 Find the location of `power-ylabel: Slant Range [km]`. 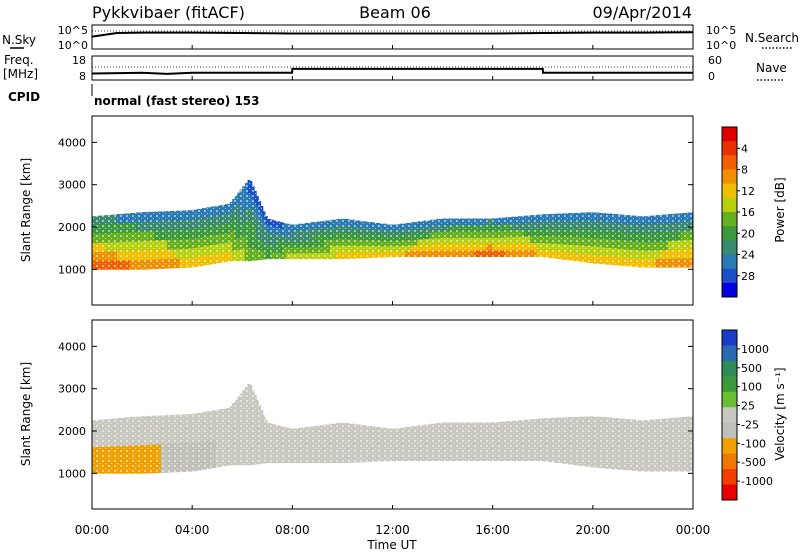

power-ylabel: Slant Range [km] is located at coordinates (26, 210).